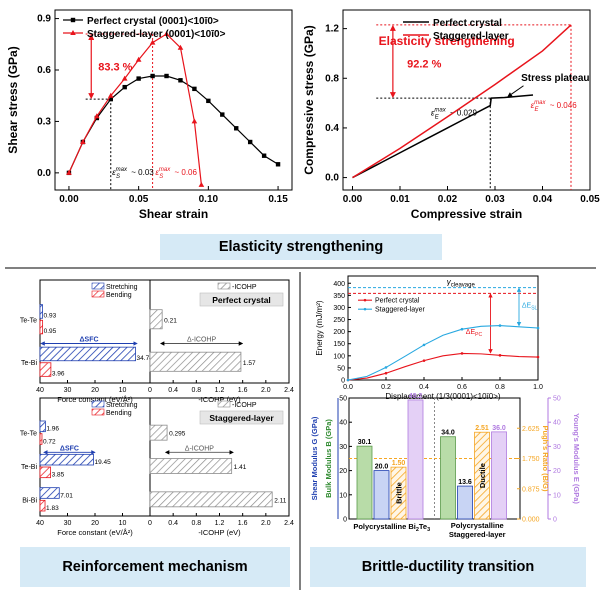 The width and height of the screenshot is (601, 595). Describe the element at coordinates (557, 423) in the screenshot. I see `moduli-e-tick-label: 40` at that location.